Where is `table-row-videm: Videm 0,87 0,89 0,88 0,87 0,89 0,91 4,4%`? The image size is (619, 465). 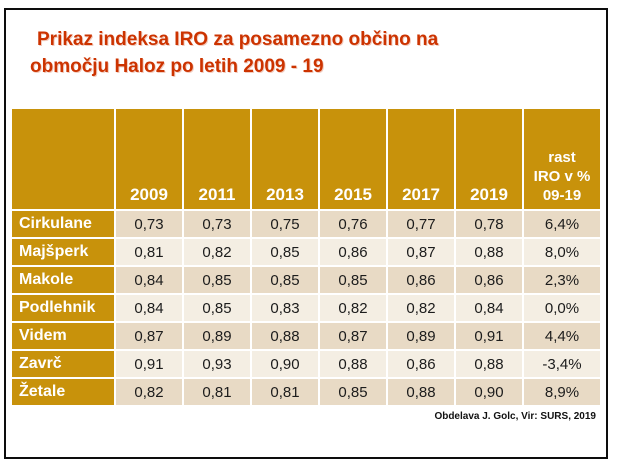
table-row-videm: Videm 0,87 0,89 0,88 0,87 0,89 0,91 4,4% is located at coordinates (306, 336).